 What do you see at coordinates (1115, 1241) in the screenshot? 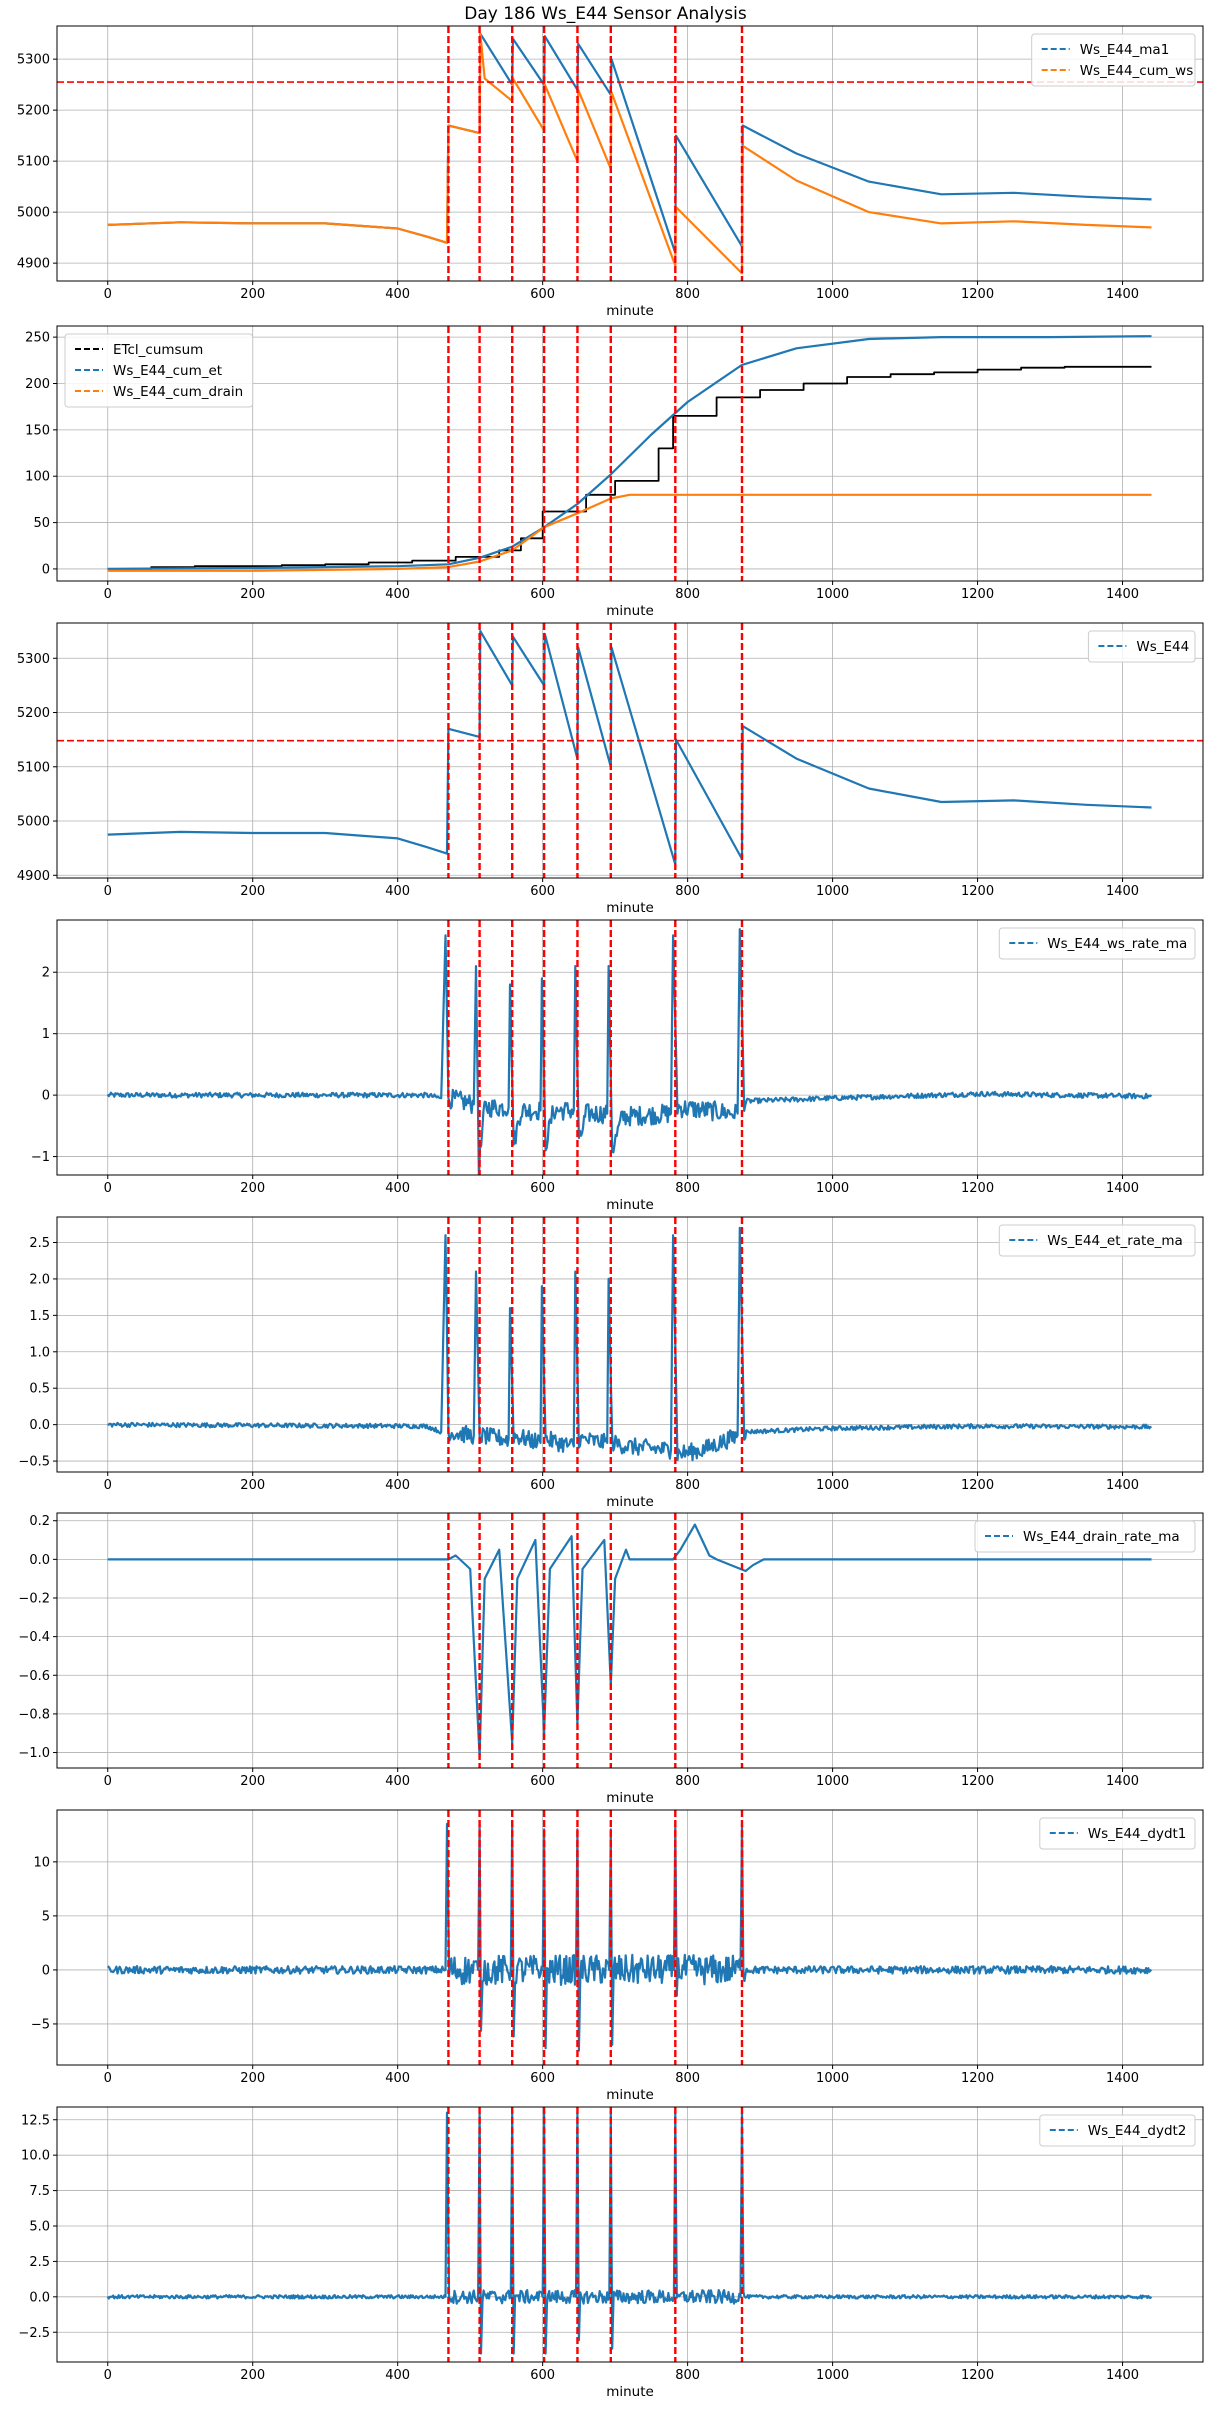
I see `legend-label: Ws_E44_et_rate_ma` at bounding box center [1115, 1241].